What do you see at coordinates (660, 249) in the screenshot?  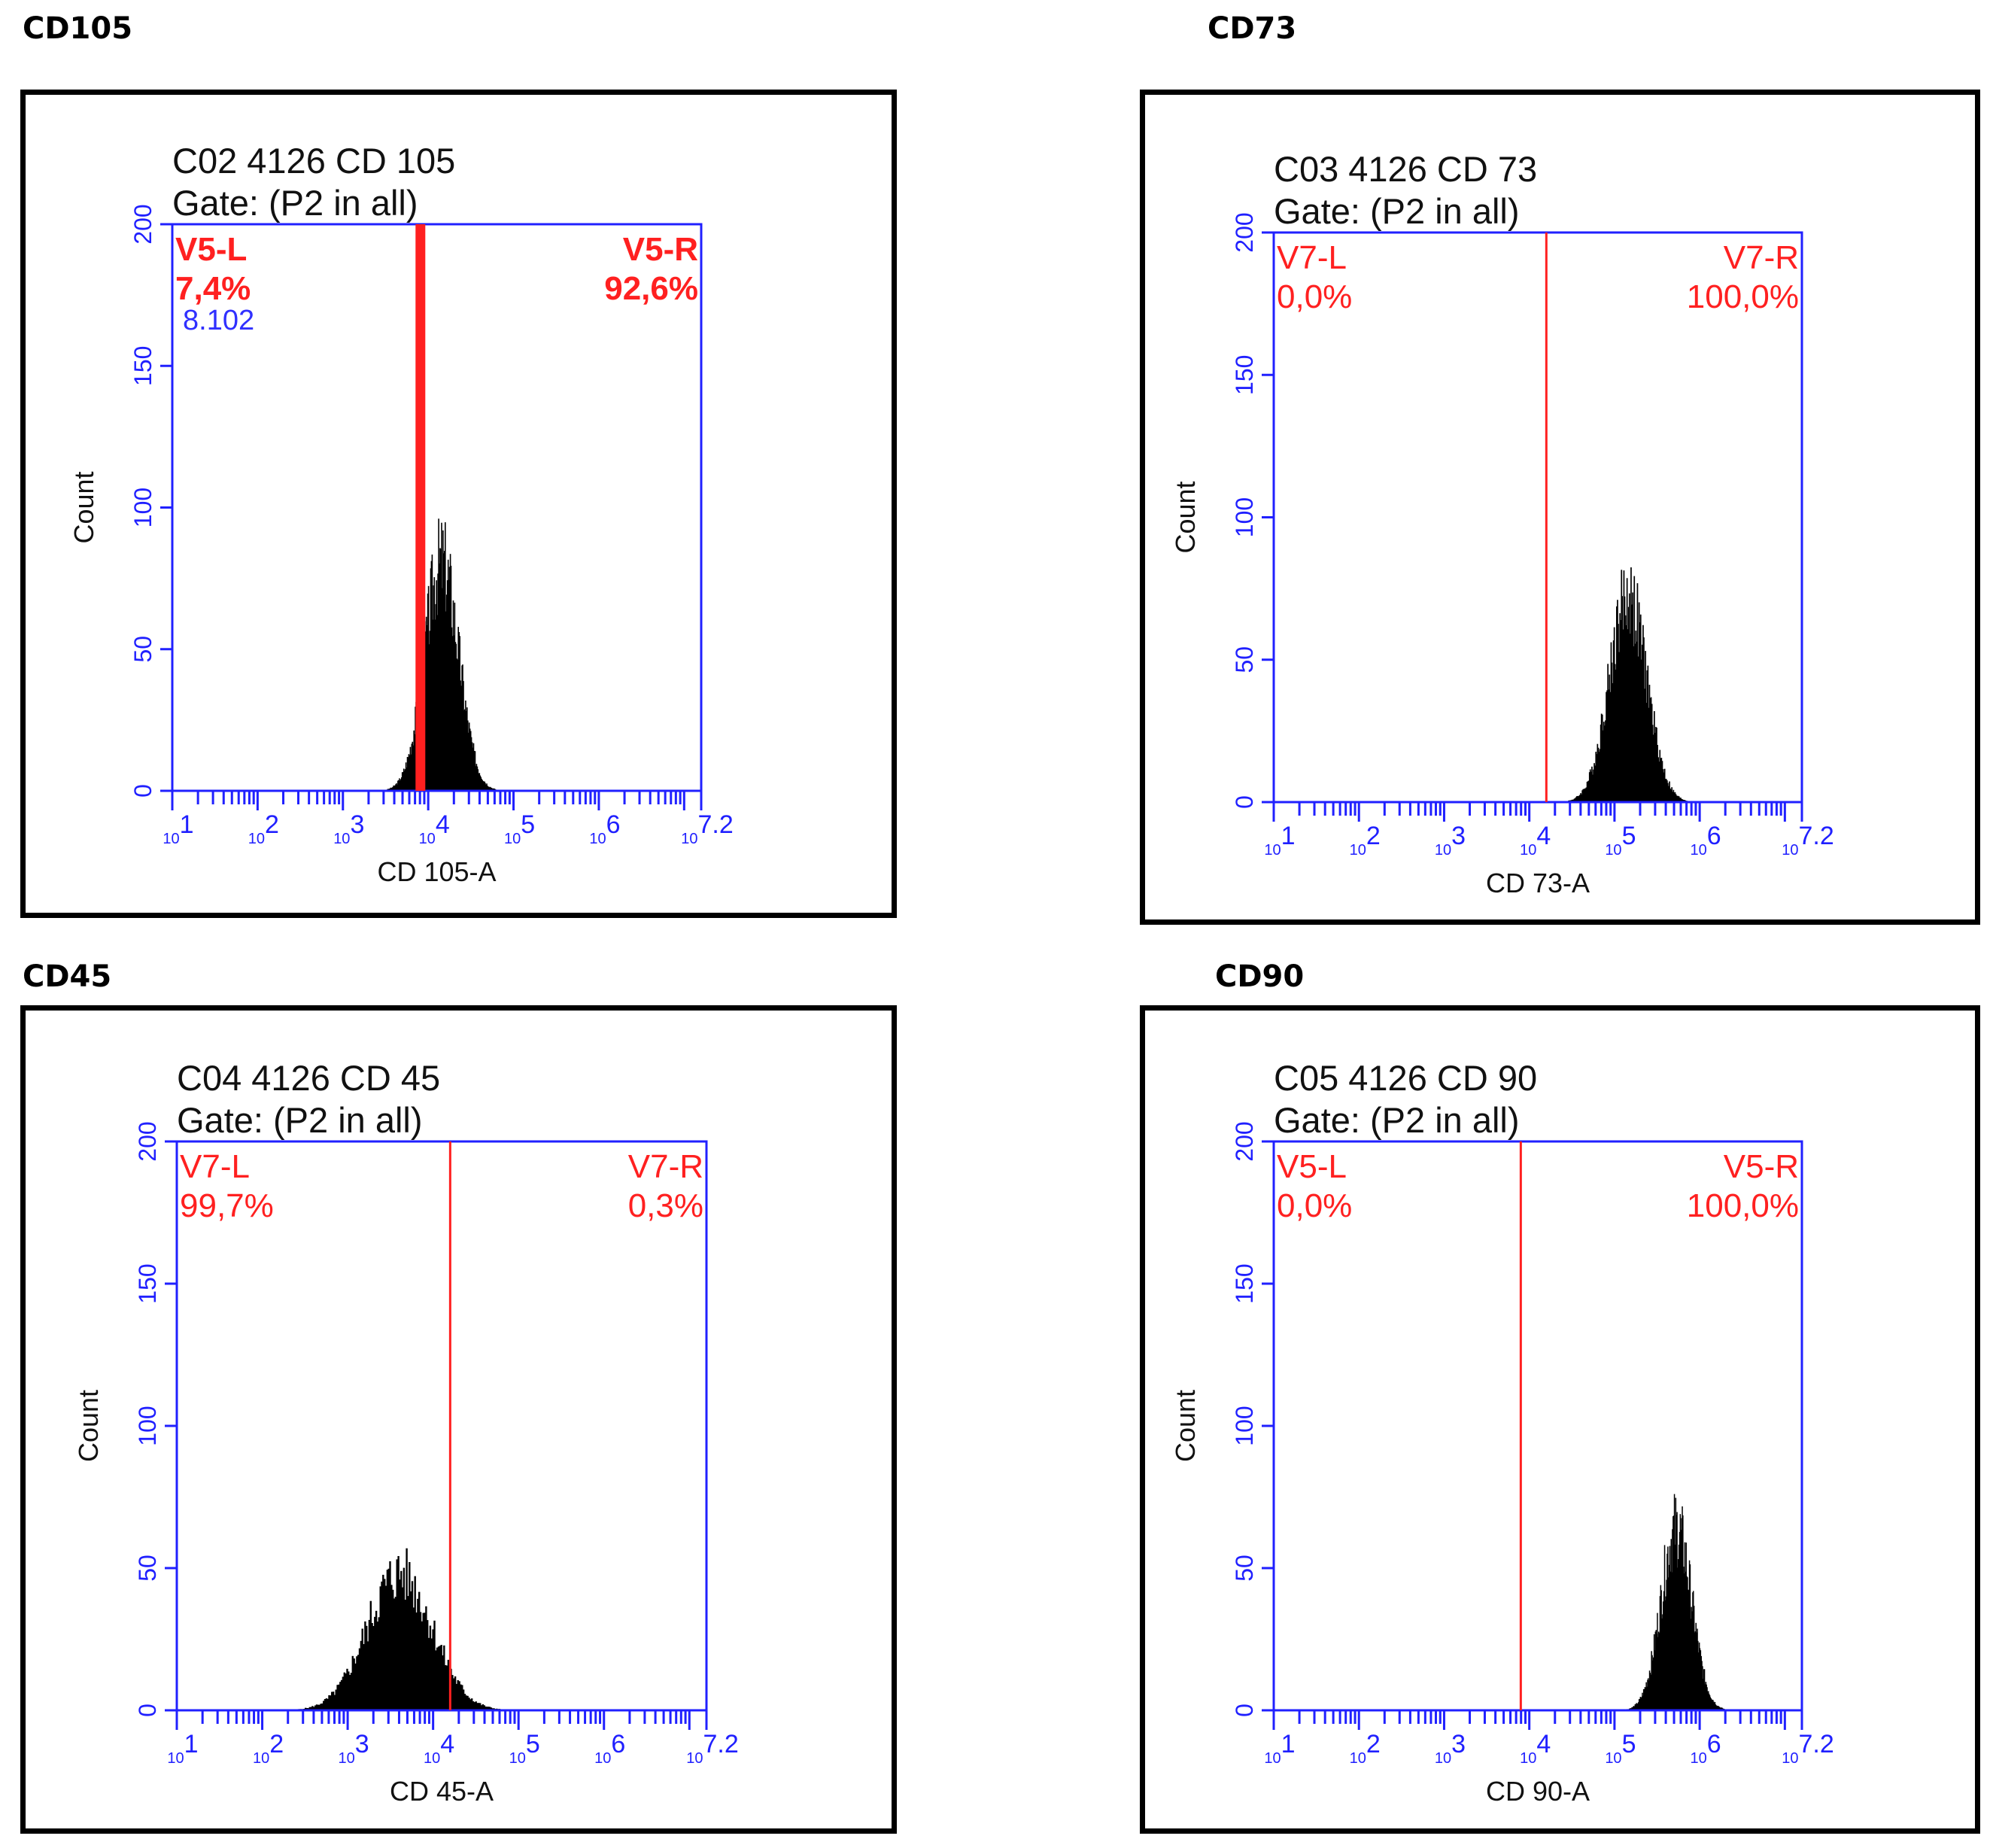 I see `gate-name-right: V5-R` at bounding box center [660, 249].